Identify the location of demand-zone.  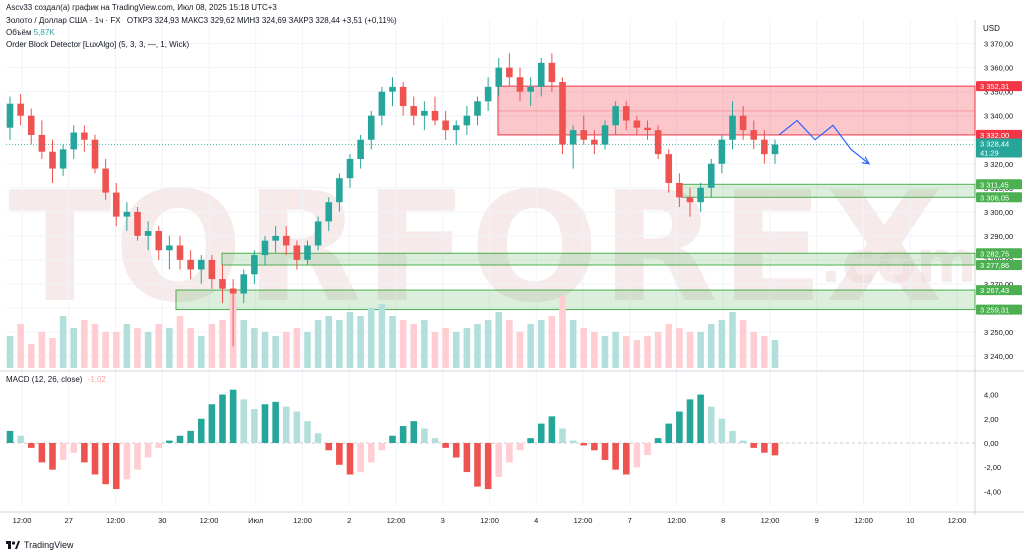
(598, 259).